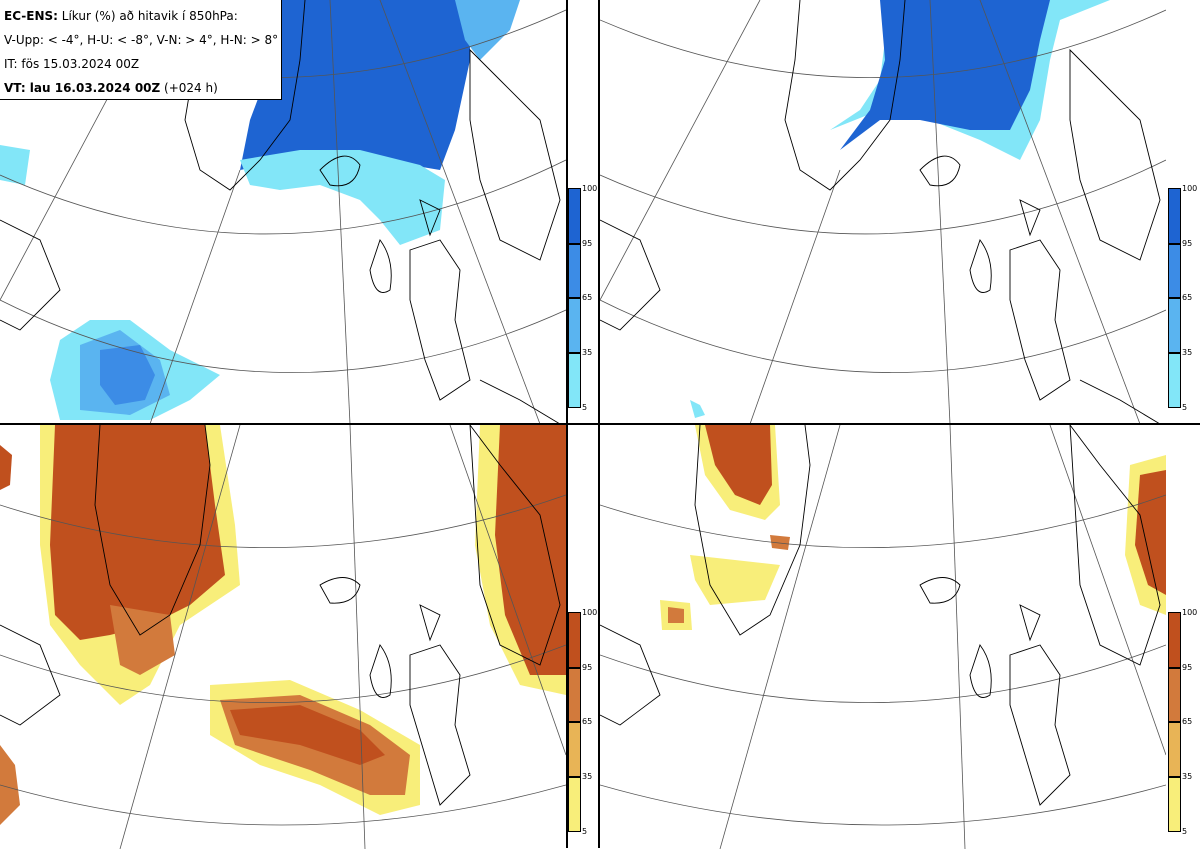 This screenshot has height=849, width=1200. What do you see at coordinates (676, 615) in the screenshot?
I see `warm-area-patch-c-mid` at bounding box center [676, 615].